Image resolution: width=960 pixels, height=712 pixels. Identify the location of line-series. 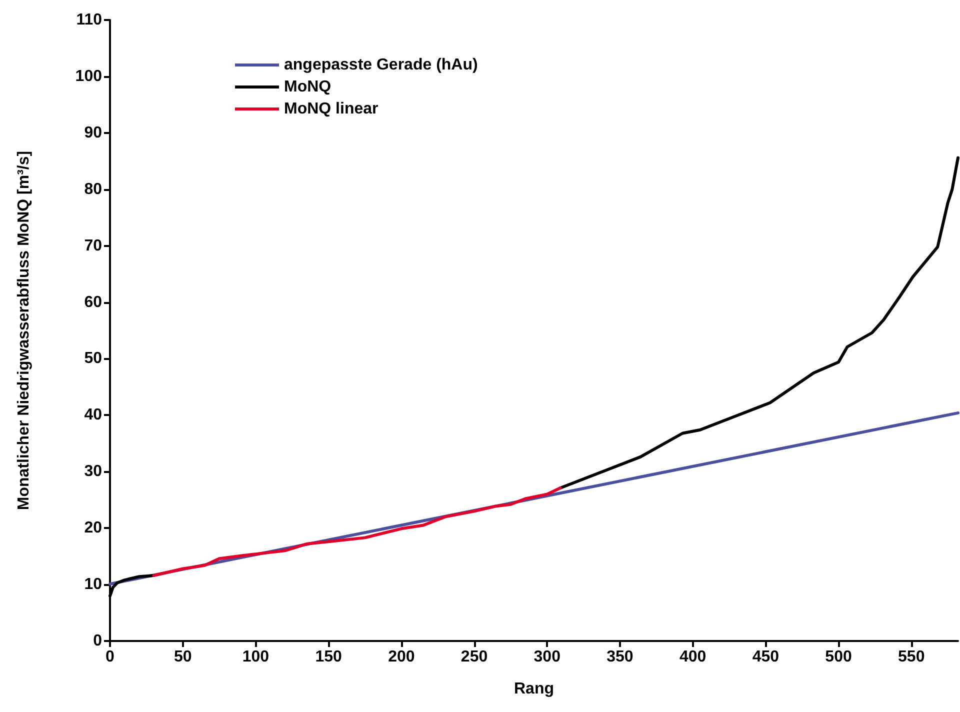
(357, 532).